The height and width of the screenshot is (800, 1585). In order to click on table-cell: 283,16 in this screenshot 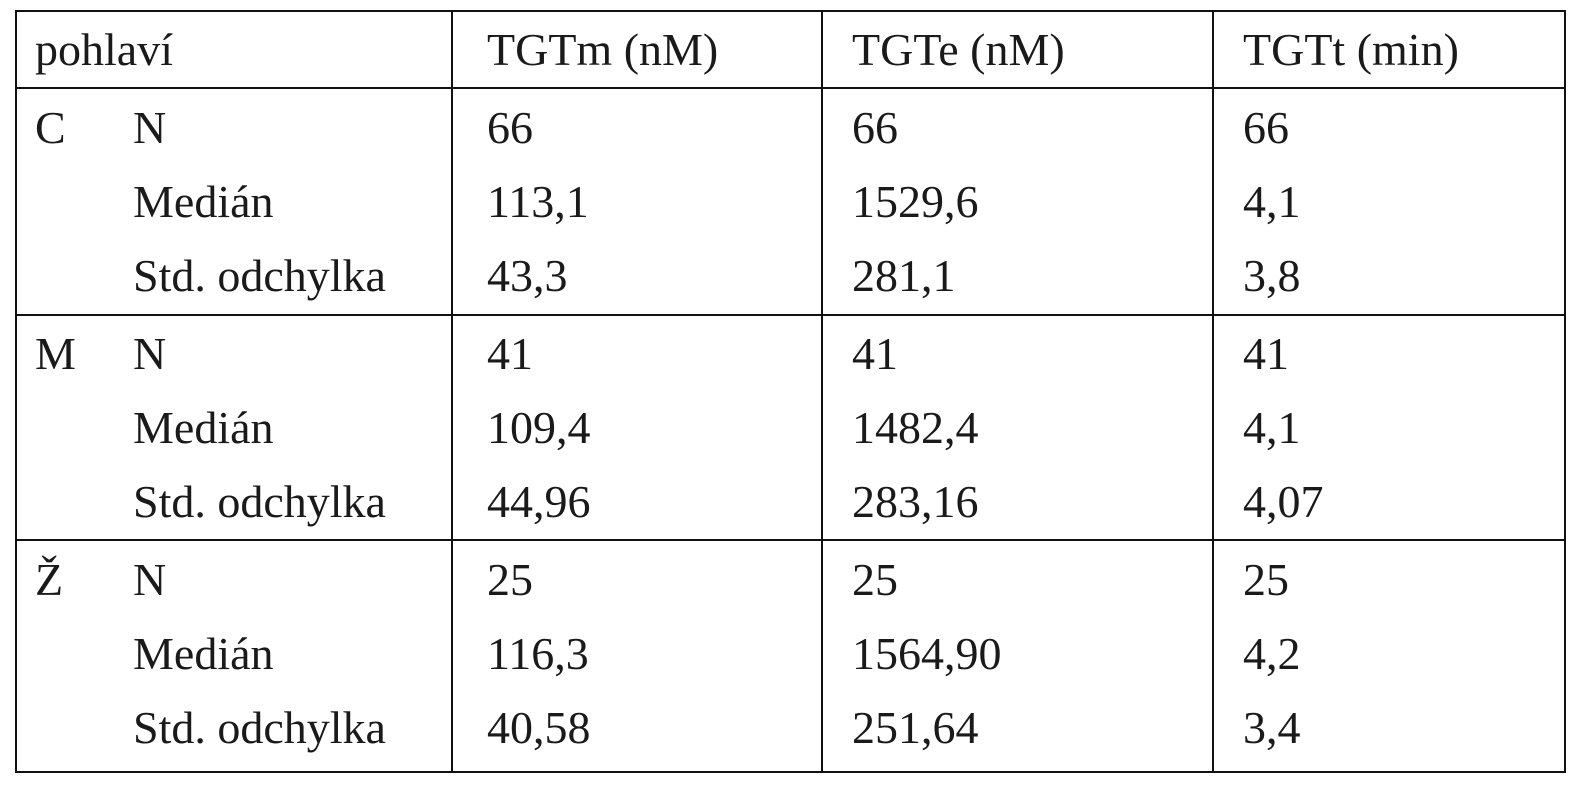, I will do `click(915, 501)`.